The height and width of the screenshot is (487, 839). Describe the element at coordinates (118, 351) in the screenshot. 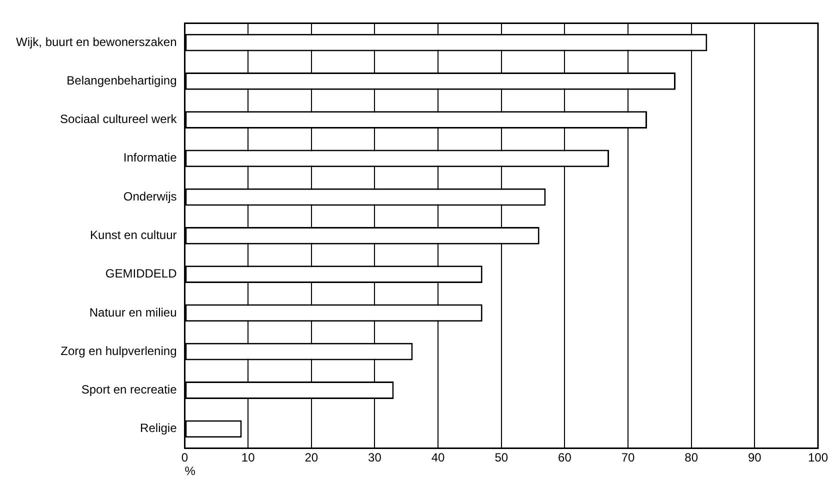

I see `y-tick-label: Zorg en hulpverlening` at that location.